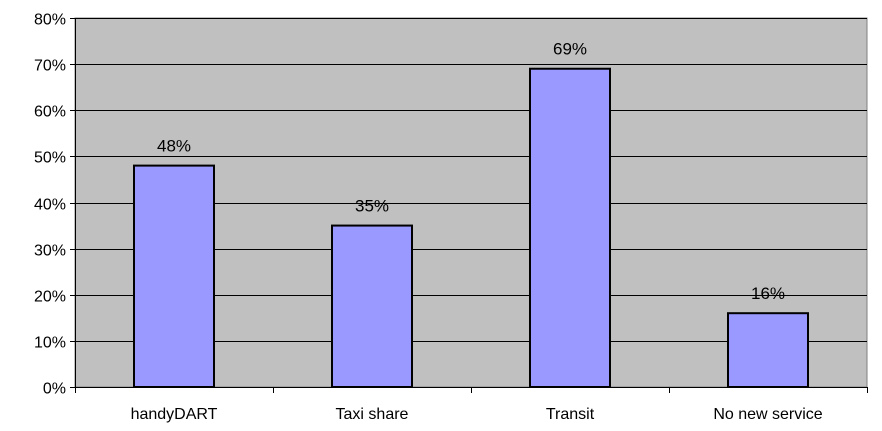 The width and height of the screenshot is (882, 431). Describe the element at coordinates (50, 20) in the screenshot. I see `y-tick-label: 80%` at that location.